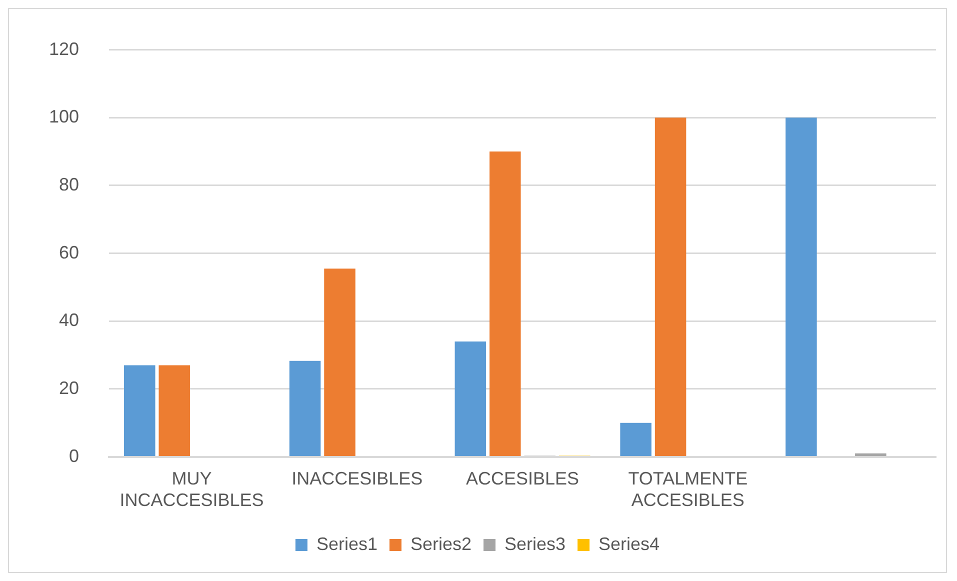 The image size is (957, 581). Describe the element at coordinates (192, 489) in the screenshot. I see `x-tick-label: MUY INCACCESIBLES` at that location.